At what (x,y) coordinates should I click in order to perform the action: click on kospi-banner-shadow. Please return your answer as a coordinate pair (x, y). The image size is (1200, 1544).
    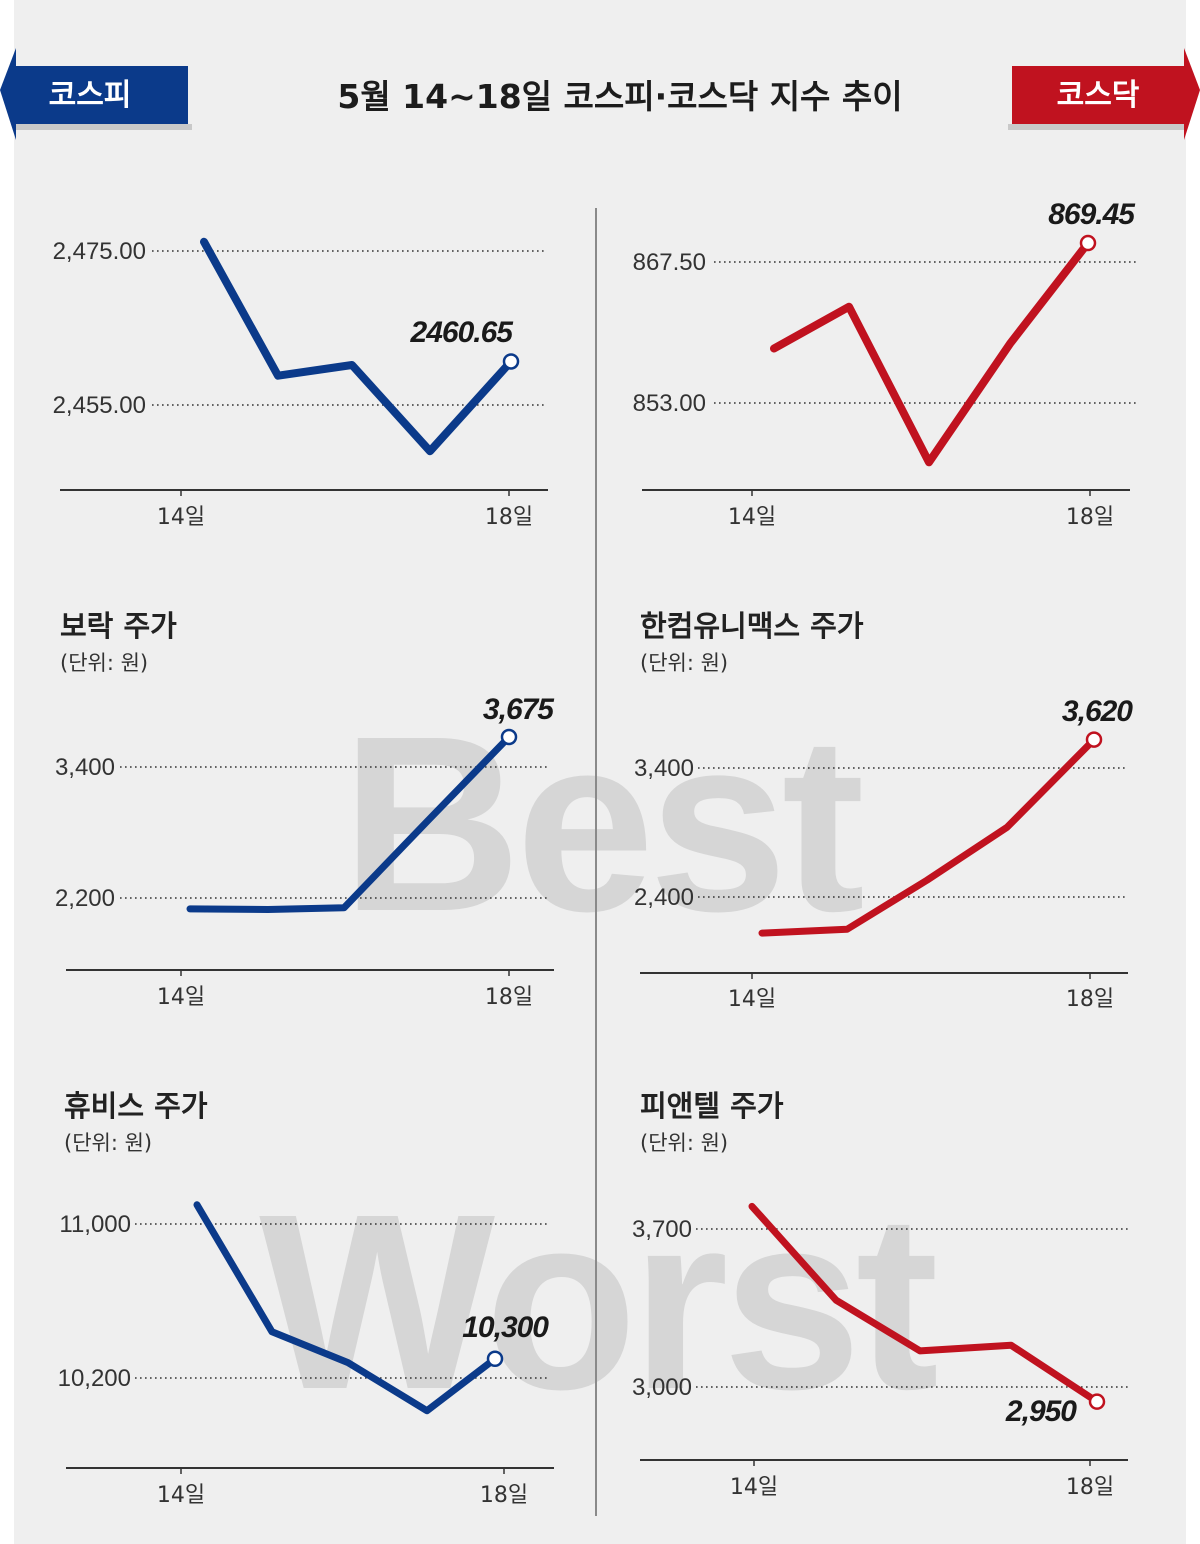
    Looking at the image, I should click on (104, 127).